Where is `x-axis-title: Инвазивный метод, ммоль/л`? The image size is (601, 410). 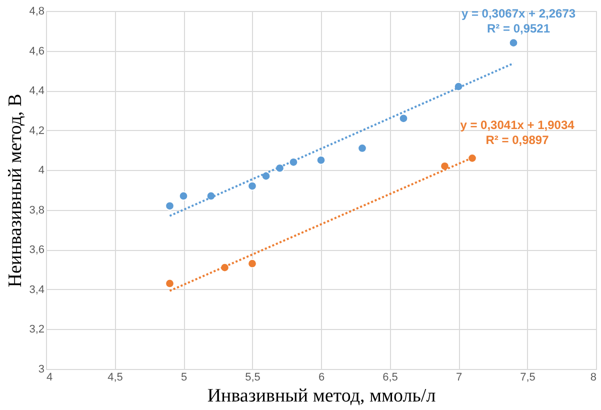 x-axis-title: Инвазивный метод, ммоль/л is located at coordinates (321, 396).